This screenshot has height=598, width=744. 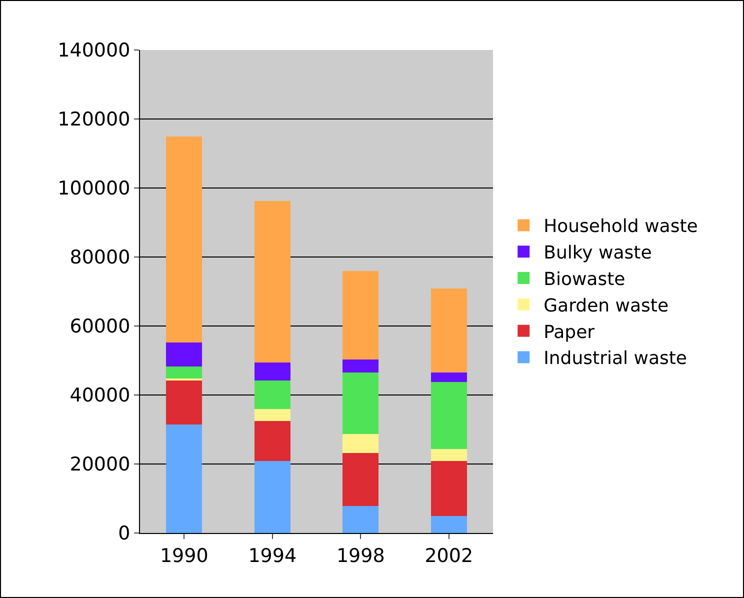 What do you see at coordinates (585, 279) in the screenshot?
I see `legend-label: Biowaste` at bounding box center [585, 279].